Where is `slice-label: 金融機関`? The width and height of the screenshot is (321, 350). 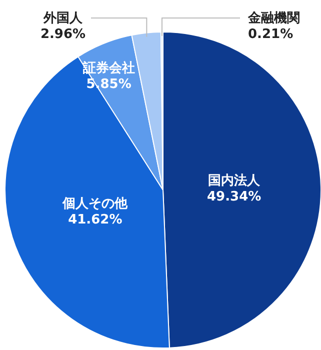
slice-label: 金融機関 is located at coordinates (273, 18).